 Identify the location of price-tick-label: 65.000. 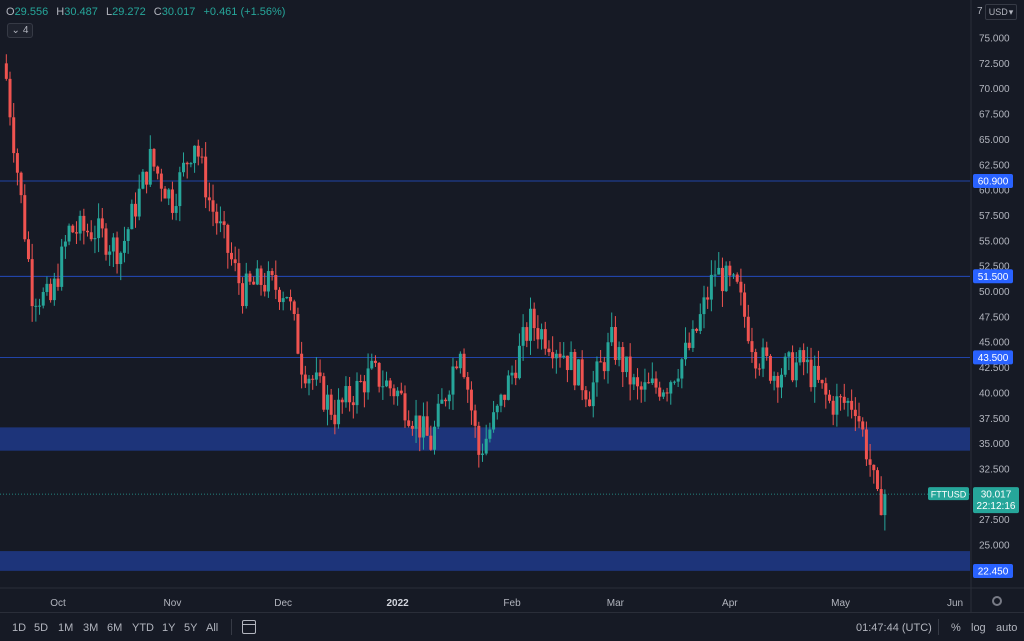
(994, 140).